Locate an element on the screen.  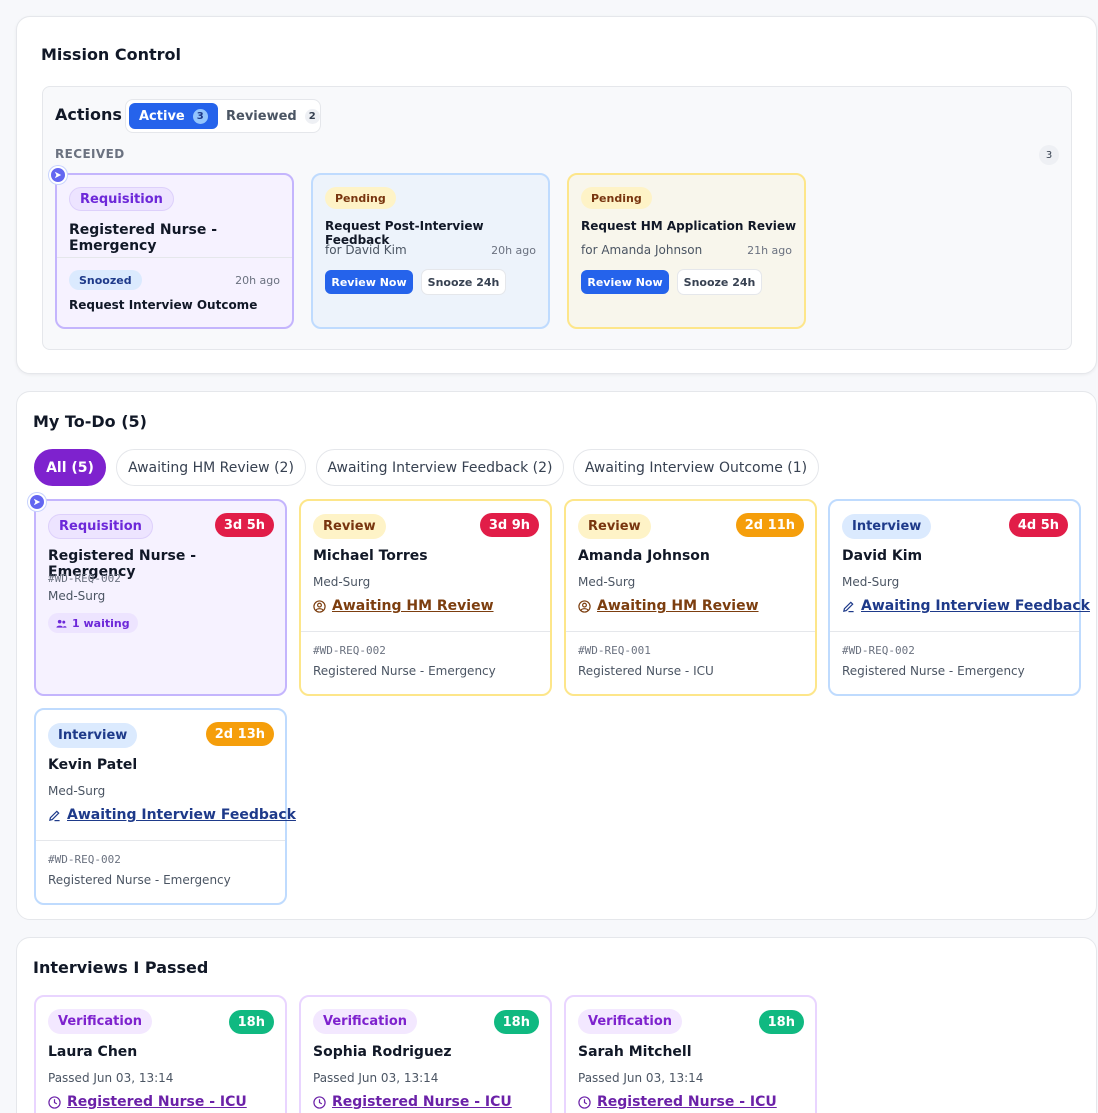
actions-segmented-control: Active 3 Reviewed 2 is located at coordinates (223, 116).